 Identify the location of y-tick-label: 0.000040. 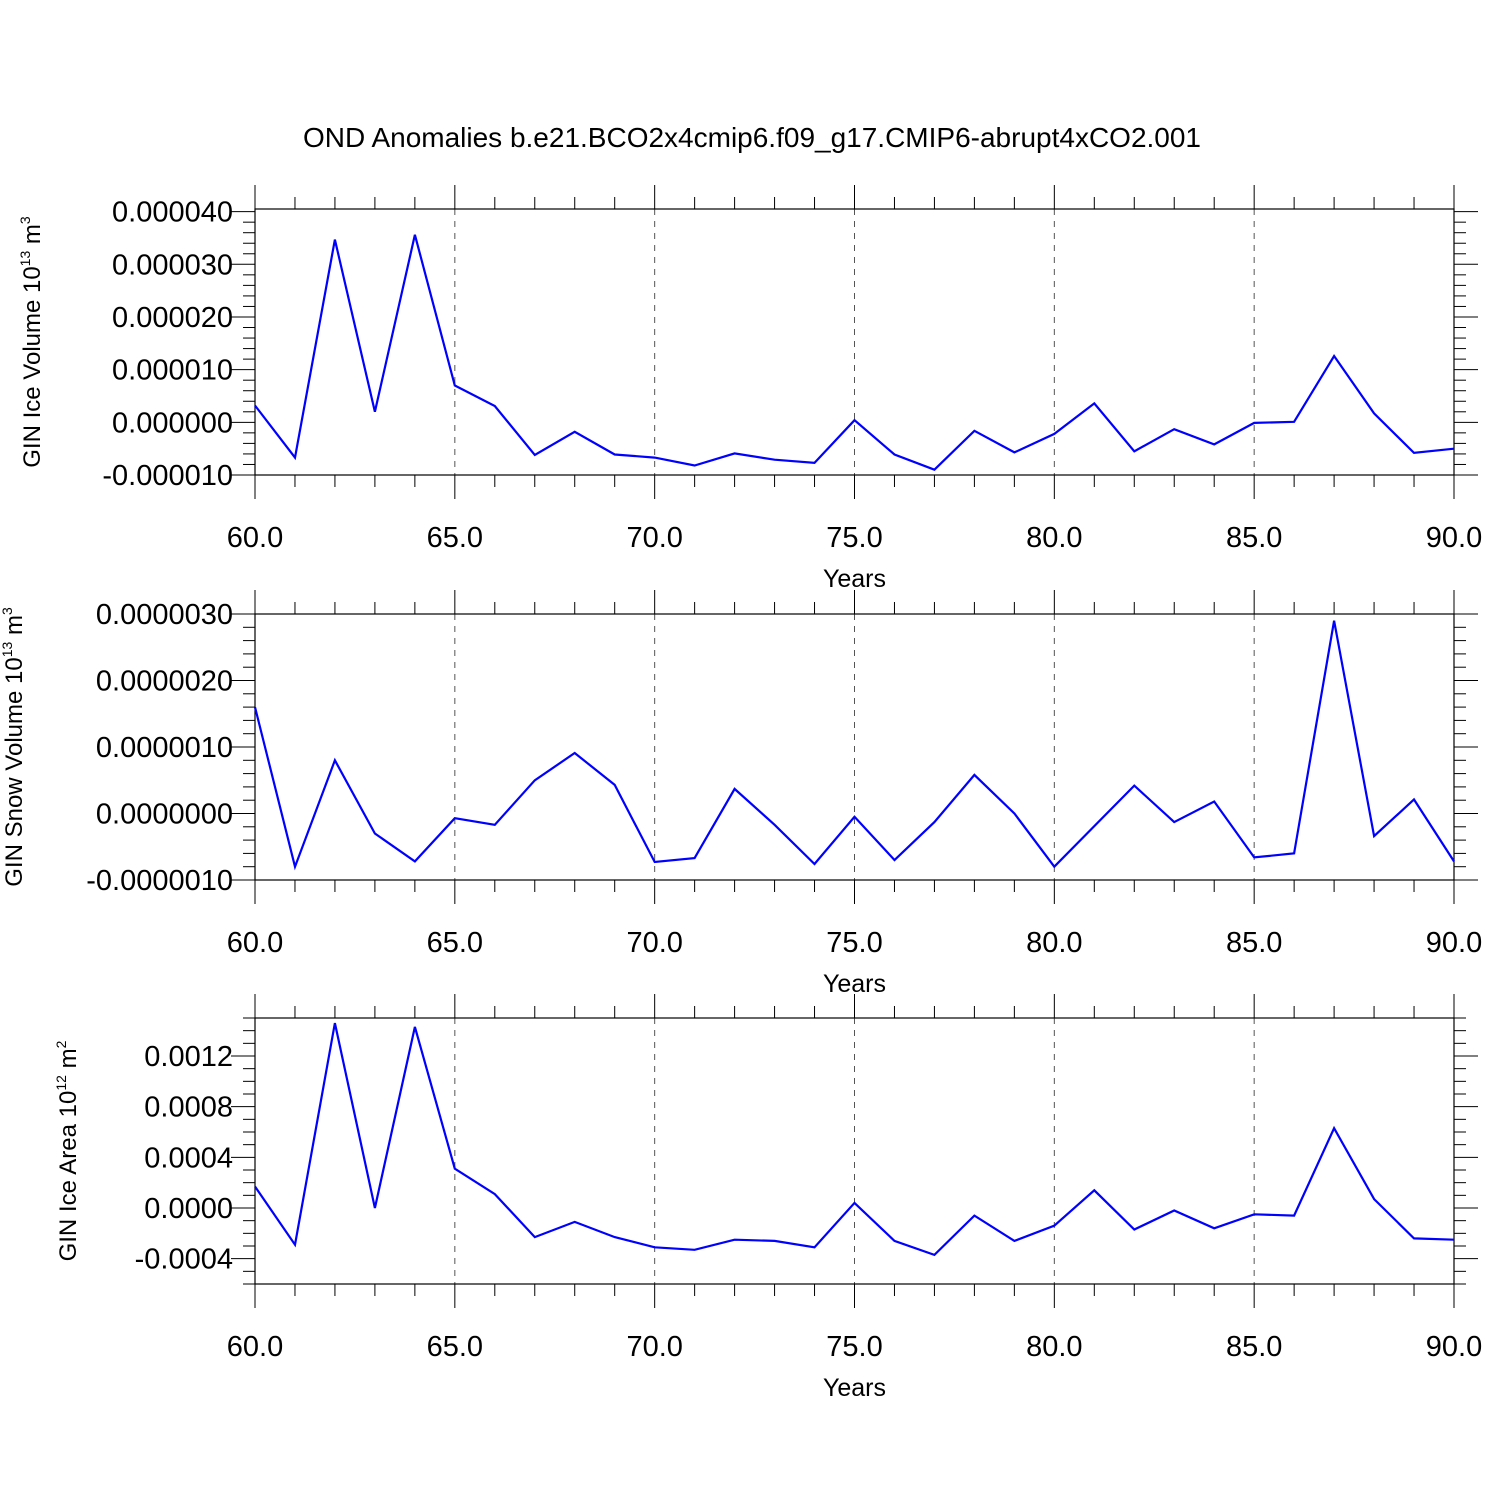
(172, 213).